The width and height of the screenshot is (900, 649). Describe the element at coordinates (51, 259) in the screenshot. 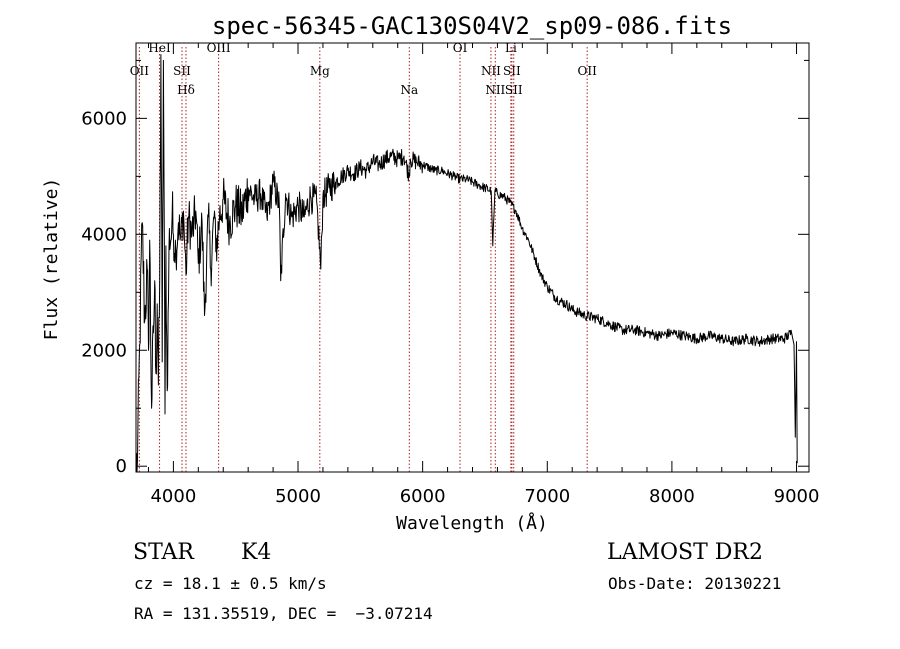

I see `y-axis-label: Flux (relative)` at that location.